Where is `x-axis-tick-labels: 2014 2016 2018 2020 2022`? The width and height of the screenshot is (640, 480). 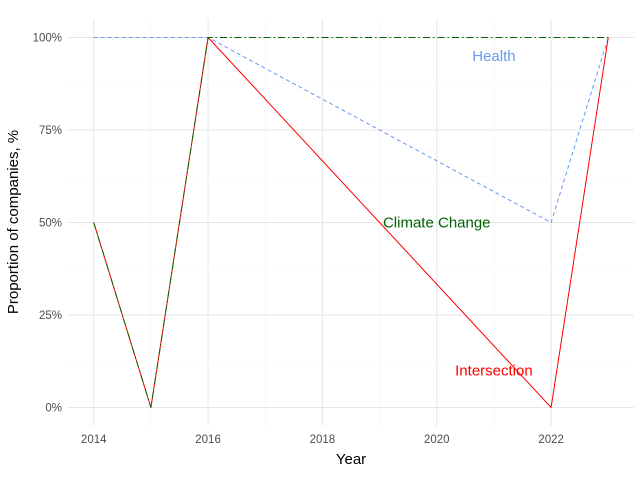 x-axis-tick-labels: 2014 2016 2018 2020 2022 is located at coordinates (322, 440).